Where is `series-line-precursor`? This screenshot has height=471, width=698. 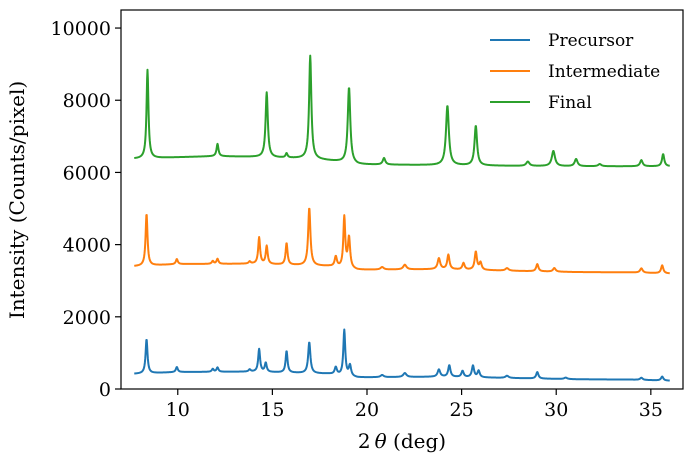
series-line-precursor is located at coordinates (402, 355).